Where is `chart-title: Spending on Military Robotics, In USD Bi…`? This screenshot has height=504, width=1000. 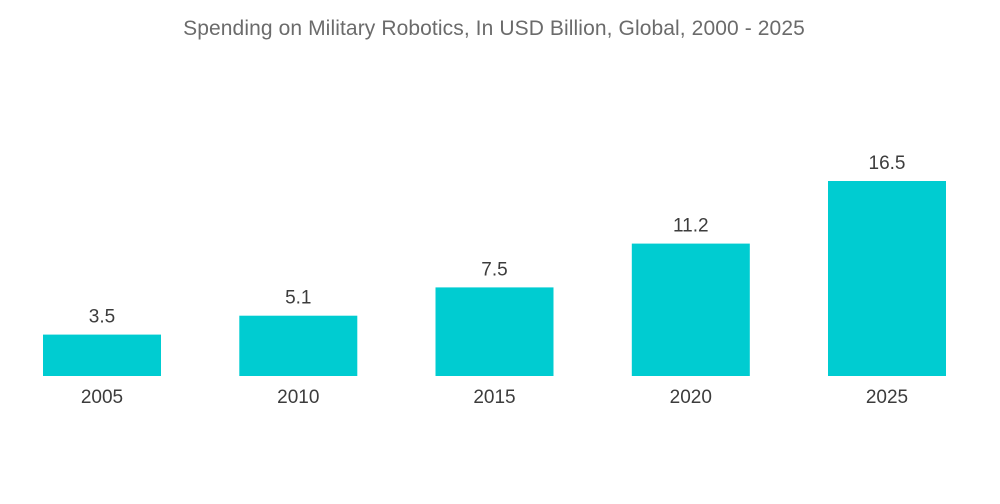 chart-title: Spending on Military Robotics, In USD Bi… is located at coordinates (494, 28).